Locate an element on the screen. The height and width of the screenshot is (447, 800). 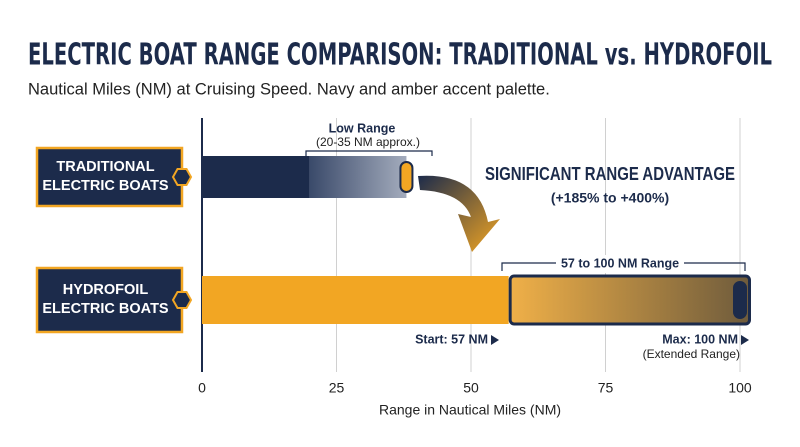
annotation: (+185% to +400%) is located at coordinates (610, 198).